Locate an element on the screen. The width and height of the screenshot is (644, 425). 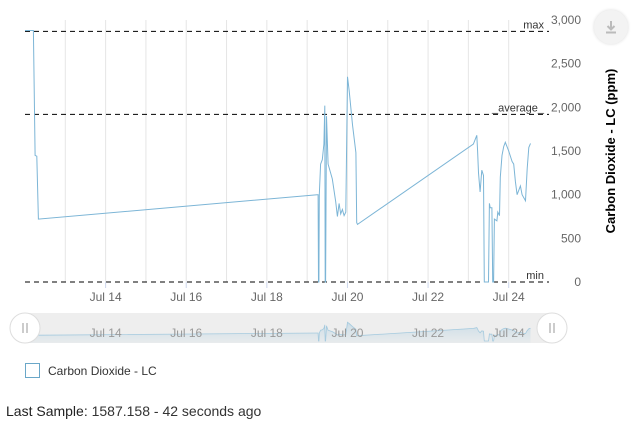
download-icon is located at coordinates (611, 27).